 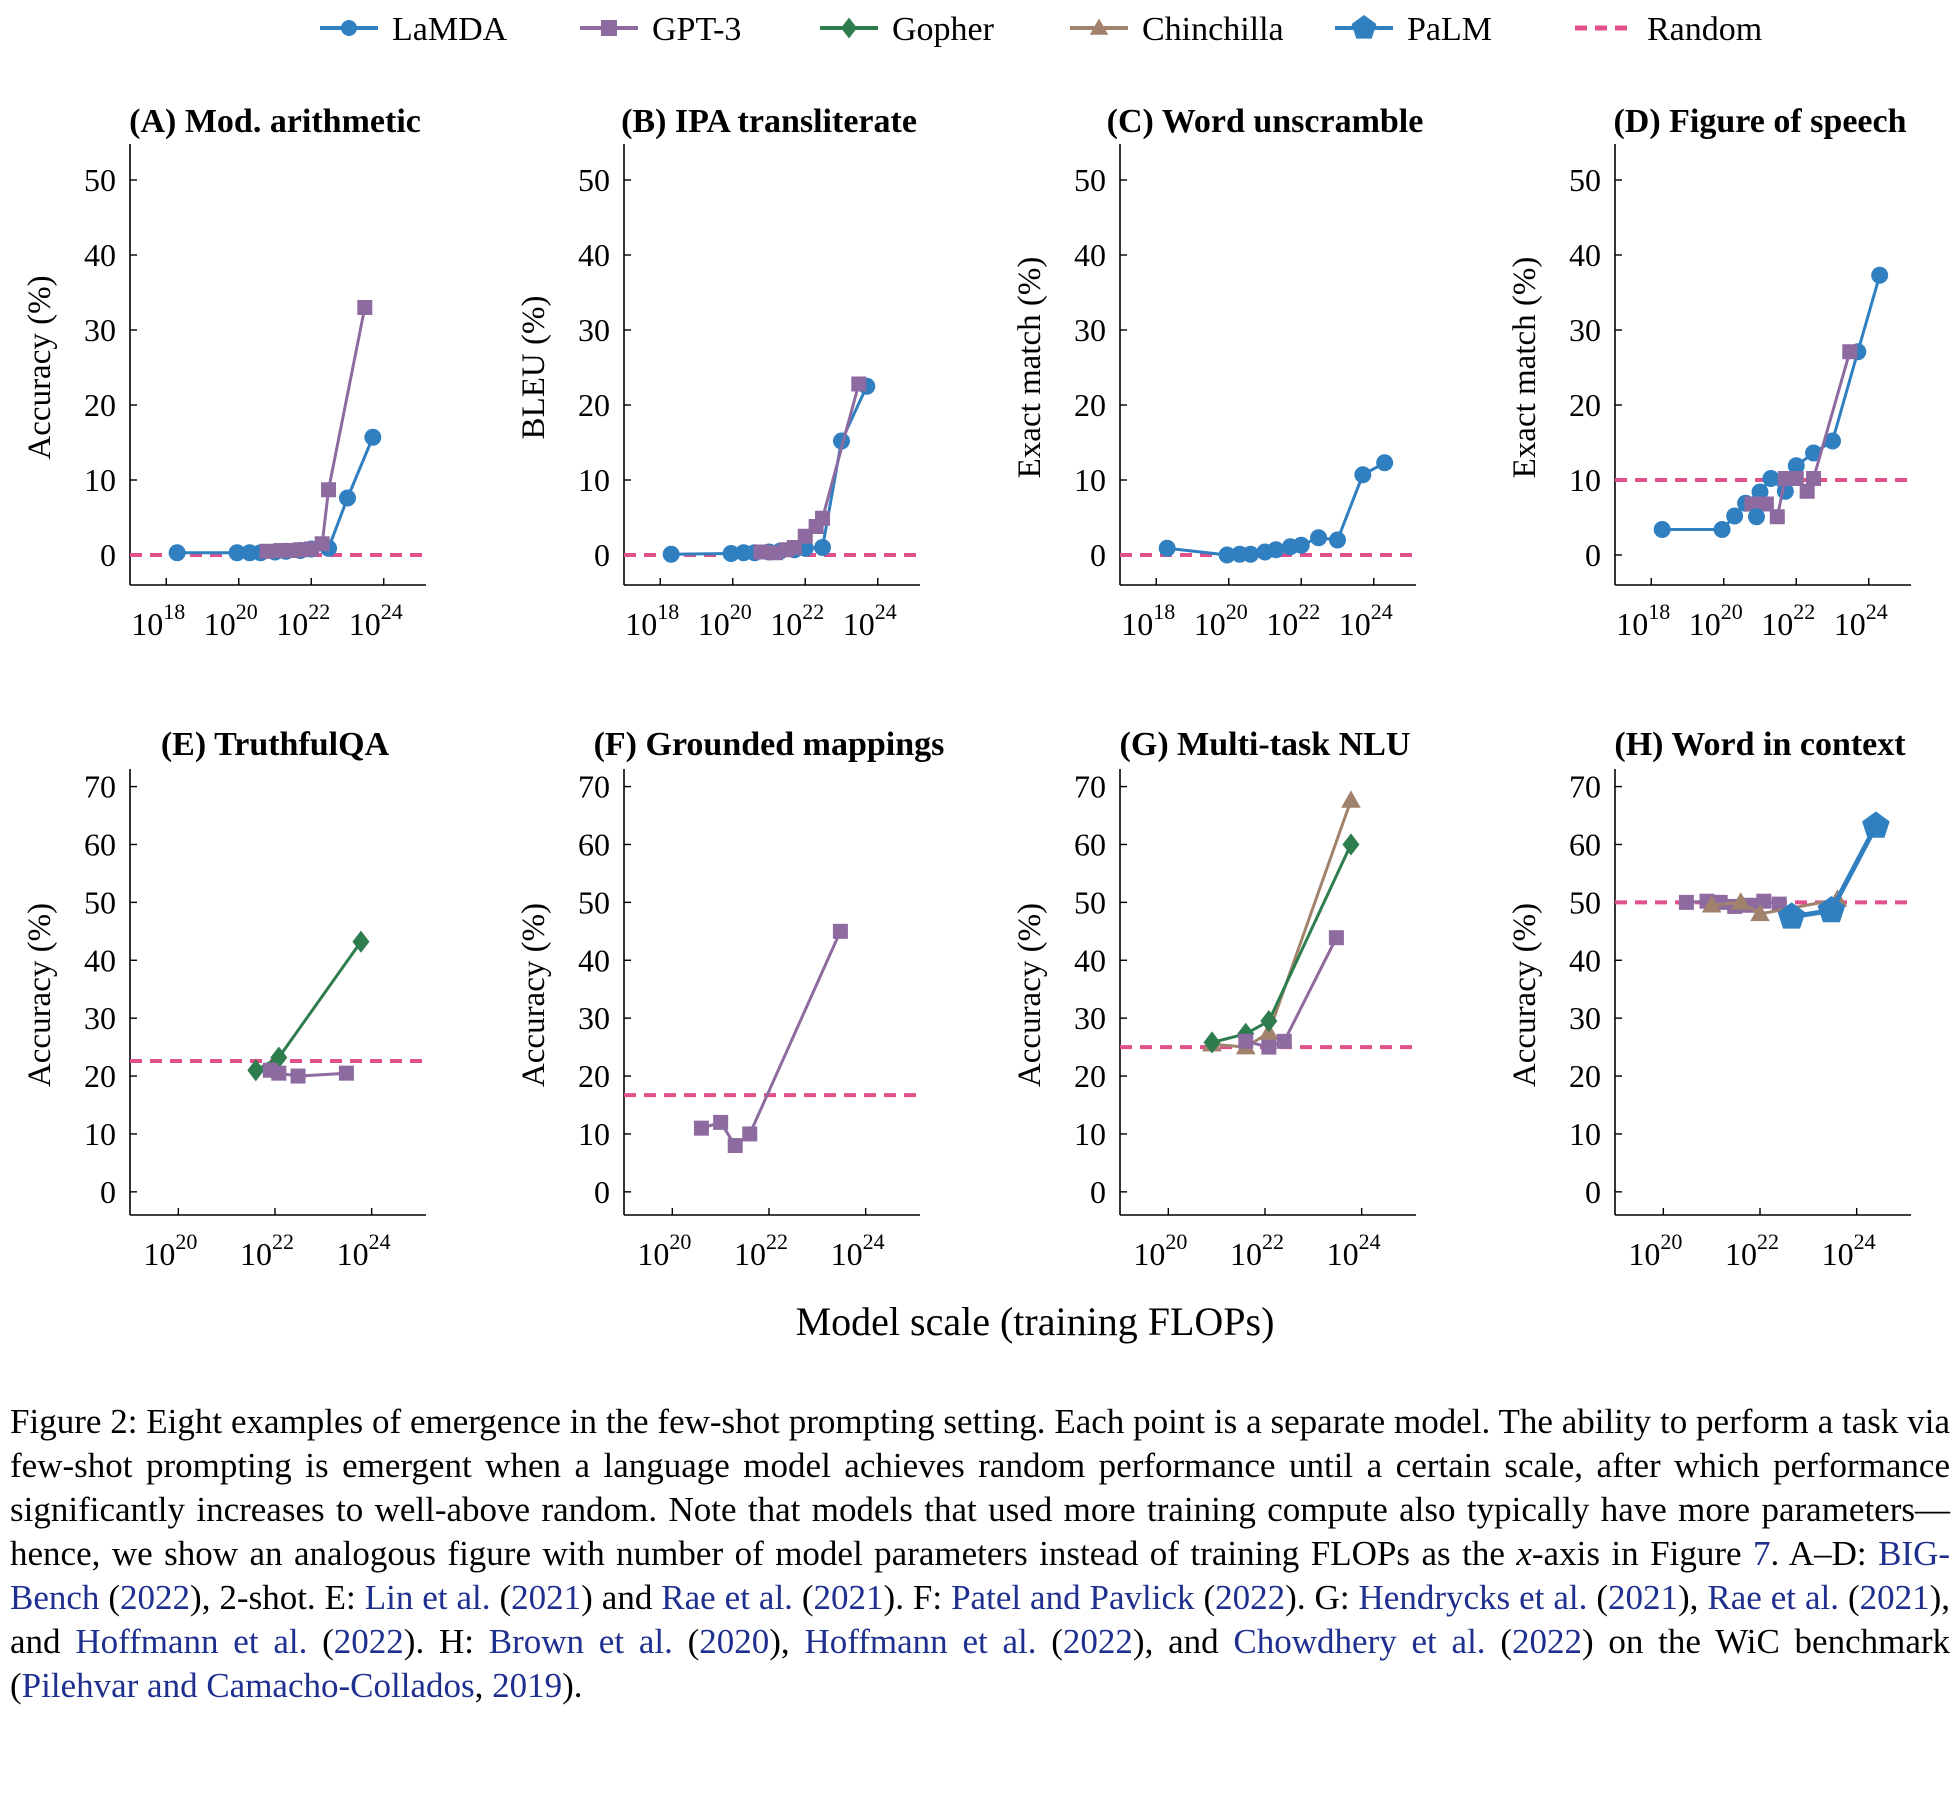 I want to click on y-tick-label: 70, so click(x=1090, y=787).